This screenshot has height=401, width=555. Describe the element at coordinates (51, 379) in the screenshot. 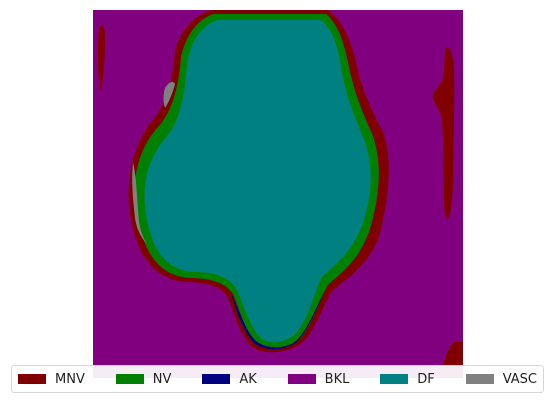

I see `legend-item-mnv: MNV` at that location.